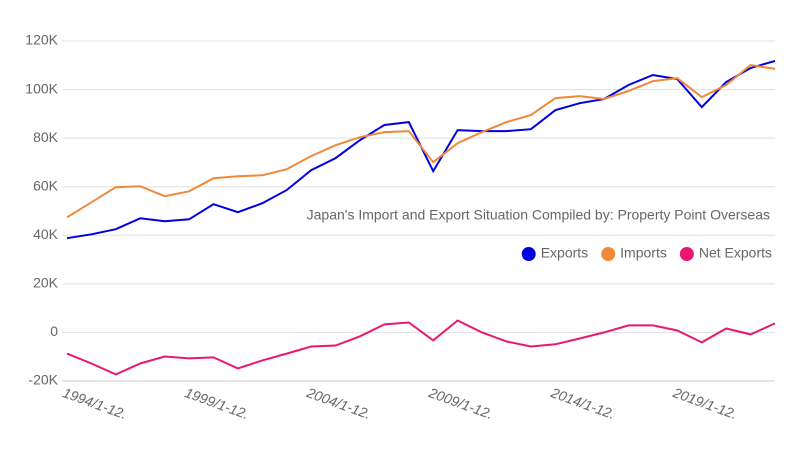 The width and height of the screenshot is (800, 450). Describe the element at coordinates (54, 331) in the screenshot. I see `y-tick-label: 0` at that location.